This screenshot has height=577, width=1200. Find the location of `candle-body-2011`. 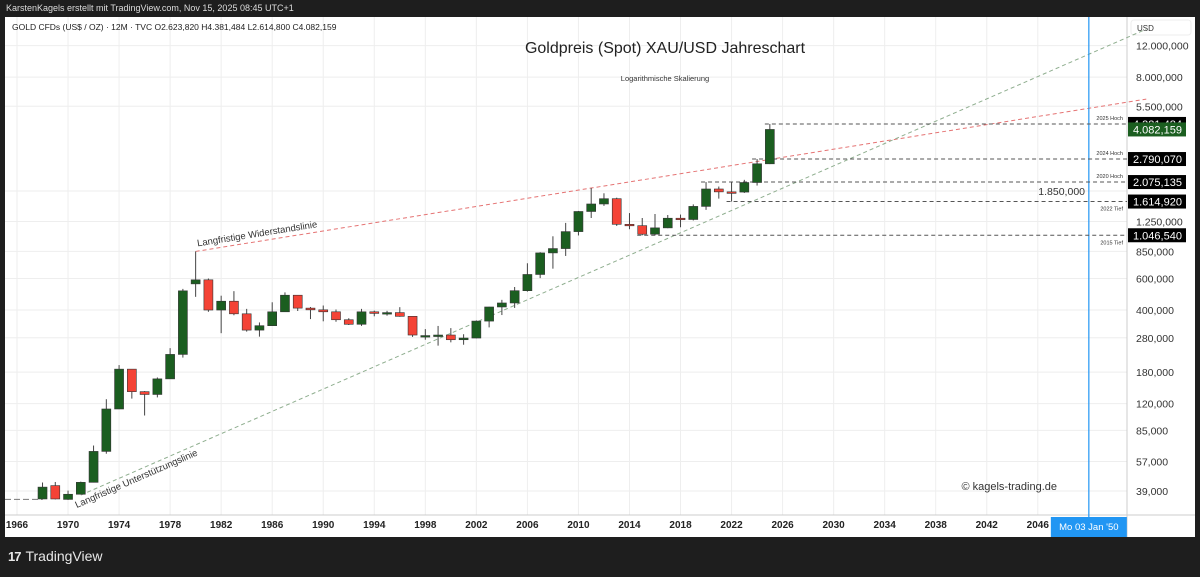

candle-body-2011 is located at coordinates (591, 207).